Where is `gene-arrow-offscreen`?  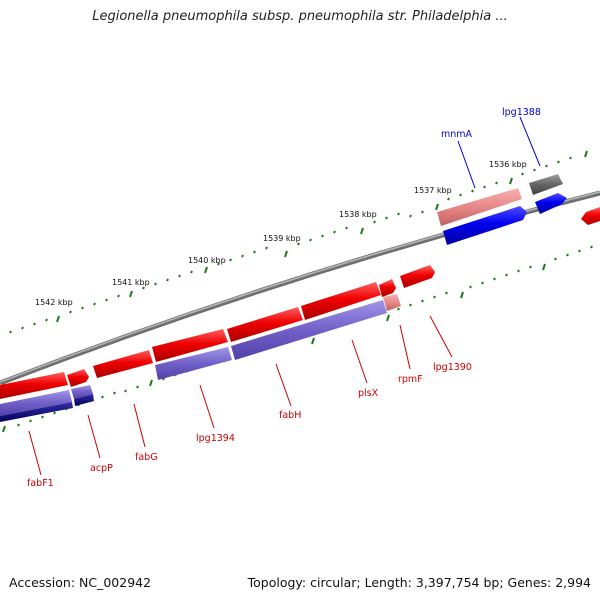
gene-arrow-offscreen is located at coordinates (590, 216).